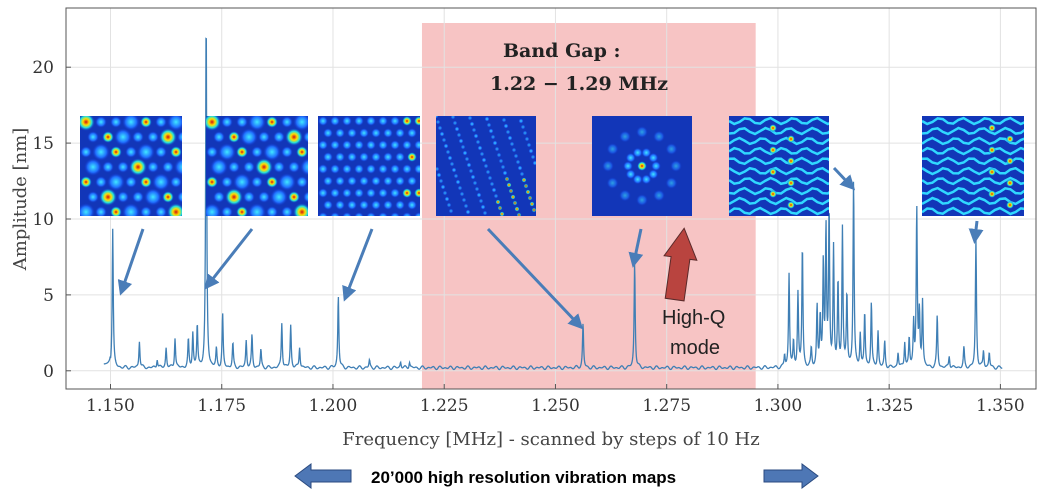  I want to click on band-gap-range: 1.22 − 1.29 MHz, so click(579, 84).